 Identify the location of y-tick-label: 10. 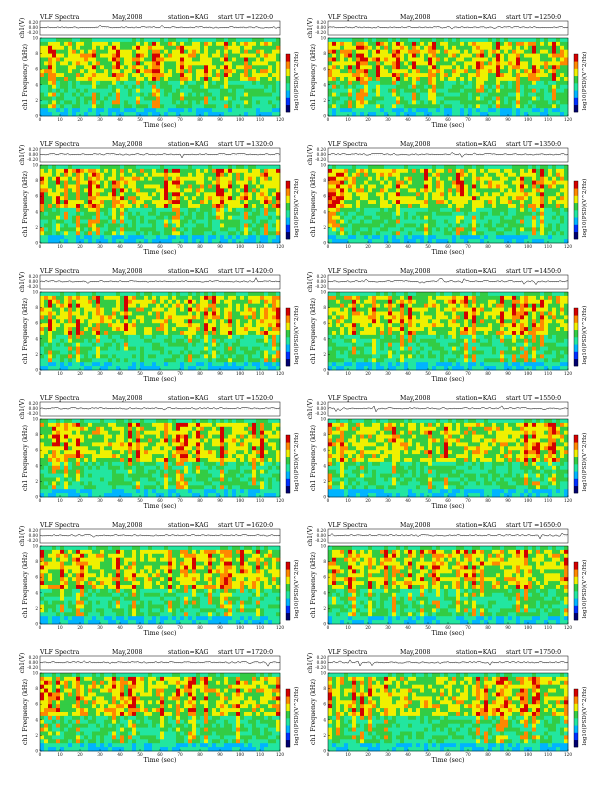
(36, 165).